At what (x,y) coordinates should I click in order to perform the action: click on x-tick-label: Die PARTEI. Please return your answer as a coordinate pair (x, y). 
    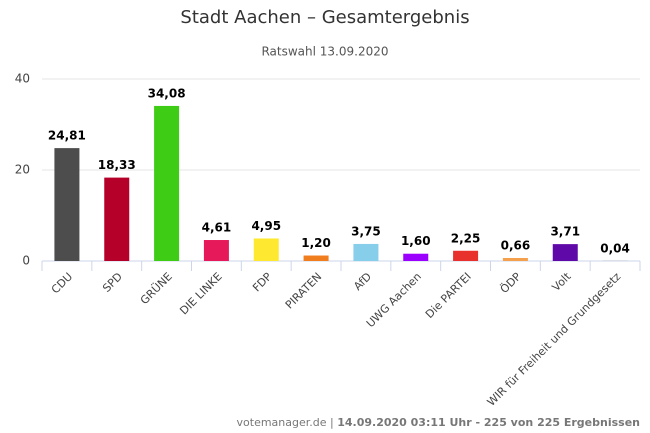
    Looking at the image, I should click on (448, 295).